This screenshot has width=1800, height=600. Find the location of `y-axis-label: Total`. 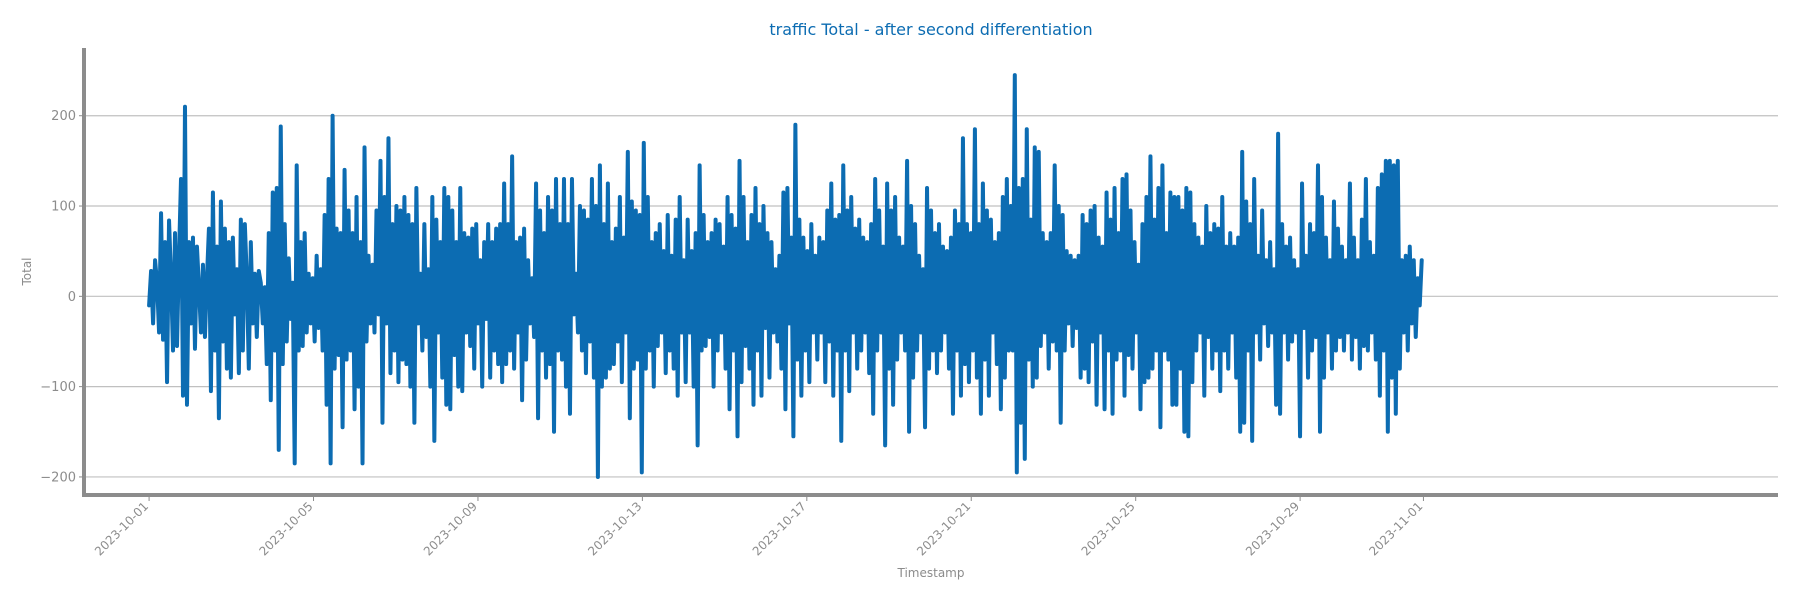

y-axis-label: Total is located at coordinates (27, 271).